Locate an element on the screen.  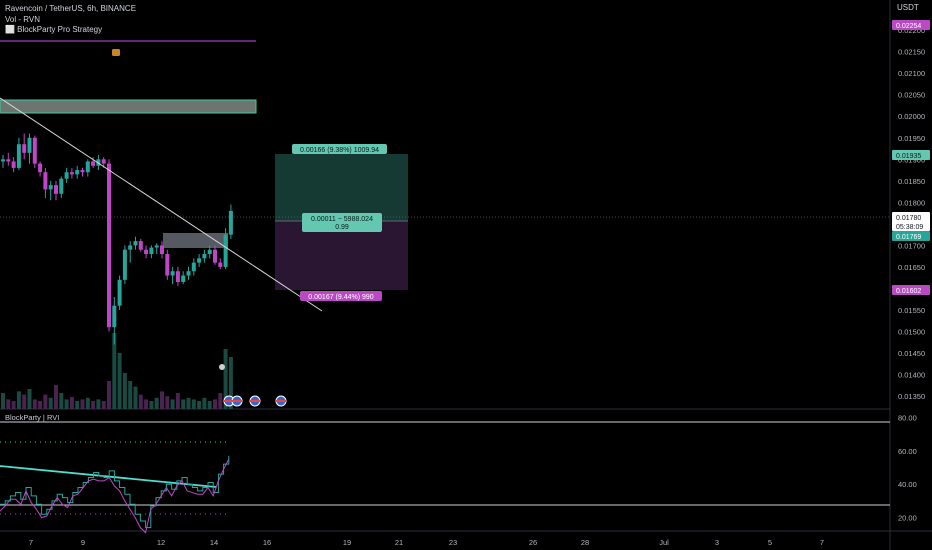
price-tick-label: 0.02200 is located at coordinates (911, 30).